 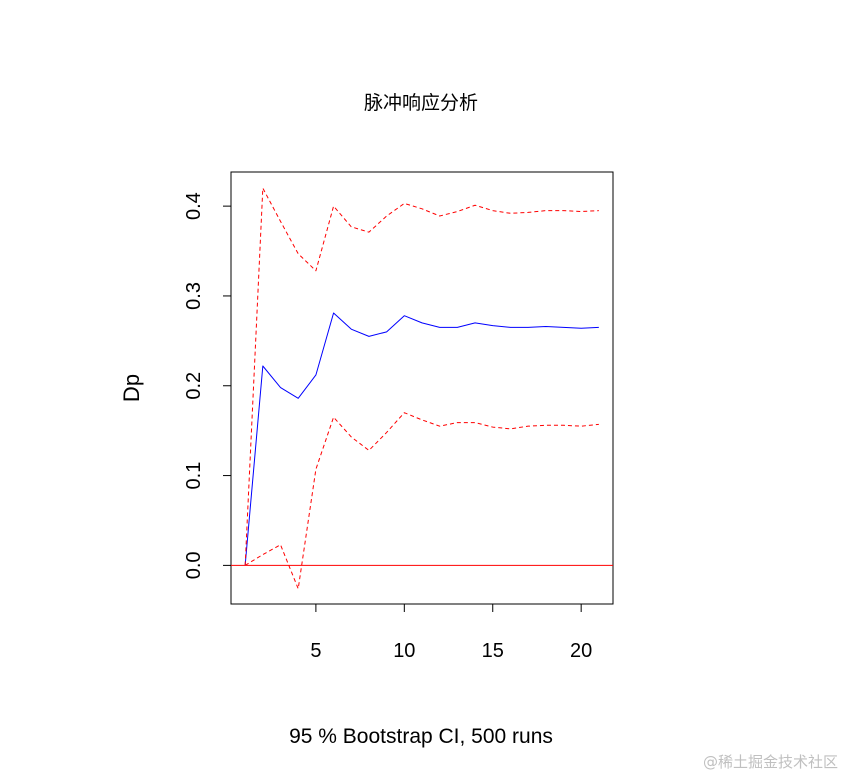 What do you see at coordinates (770, 762) in the screenshot?
I see `watermark: @稀土掘金技术社区` at bounding box center [770, 762].